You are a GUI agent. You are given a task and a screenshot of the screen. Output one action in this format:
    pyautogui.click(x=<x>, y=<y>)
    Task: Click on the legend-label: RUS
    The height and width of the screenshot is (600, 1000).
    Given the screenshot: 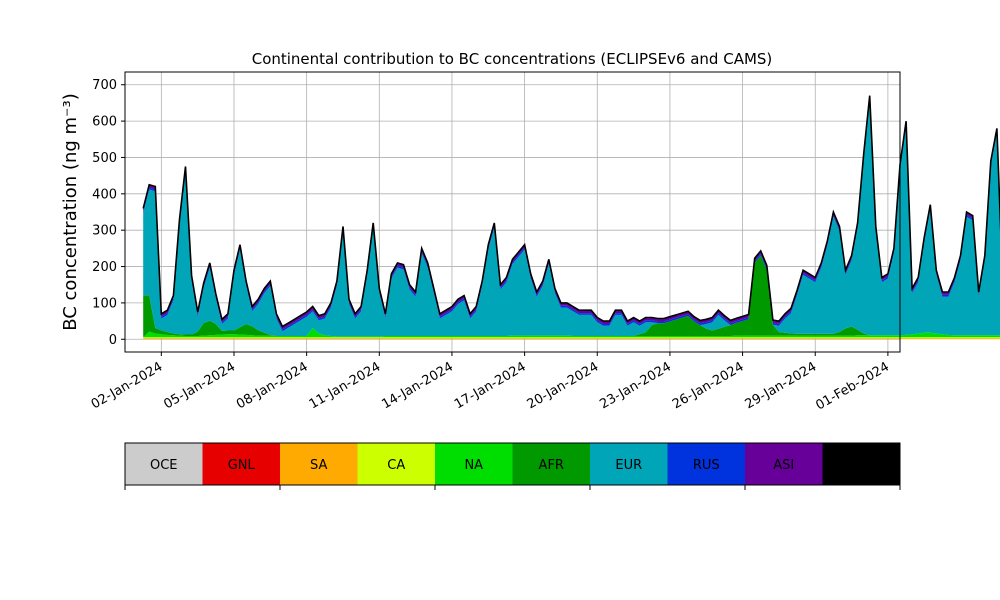 What is the action you would take?
    pyautogui.click(x=706, y=465)
    